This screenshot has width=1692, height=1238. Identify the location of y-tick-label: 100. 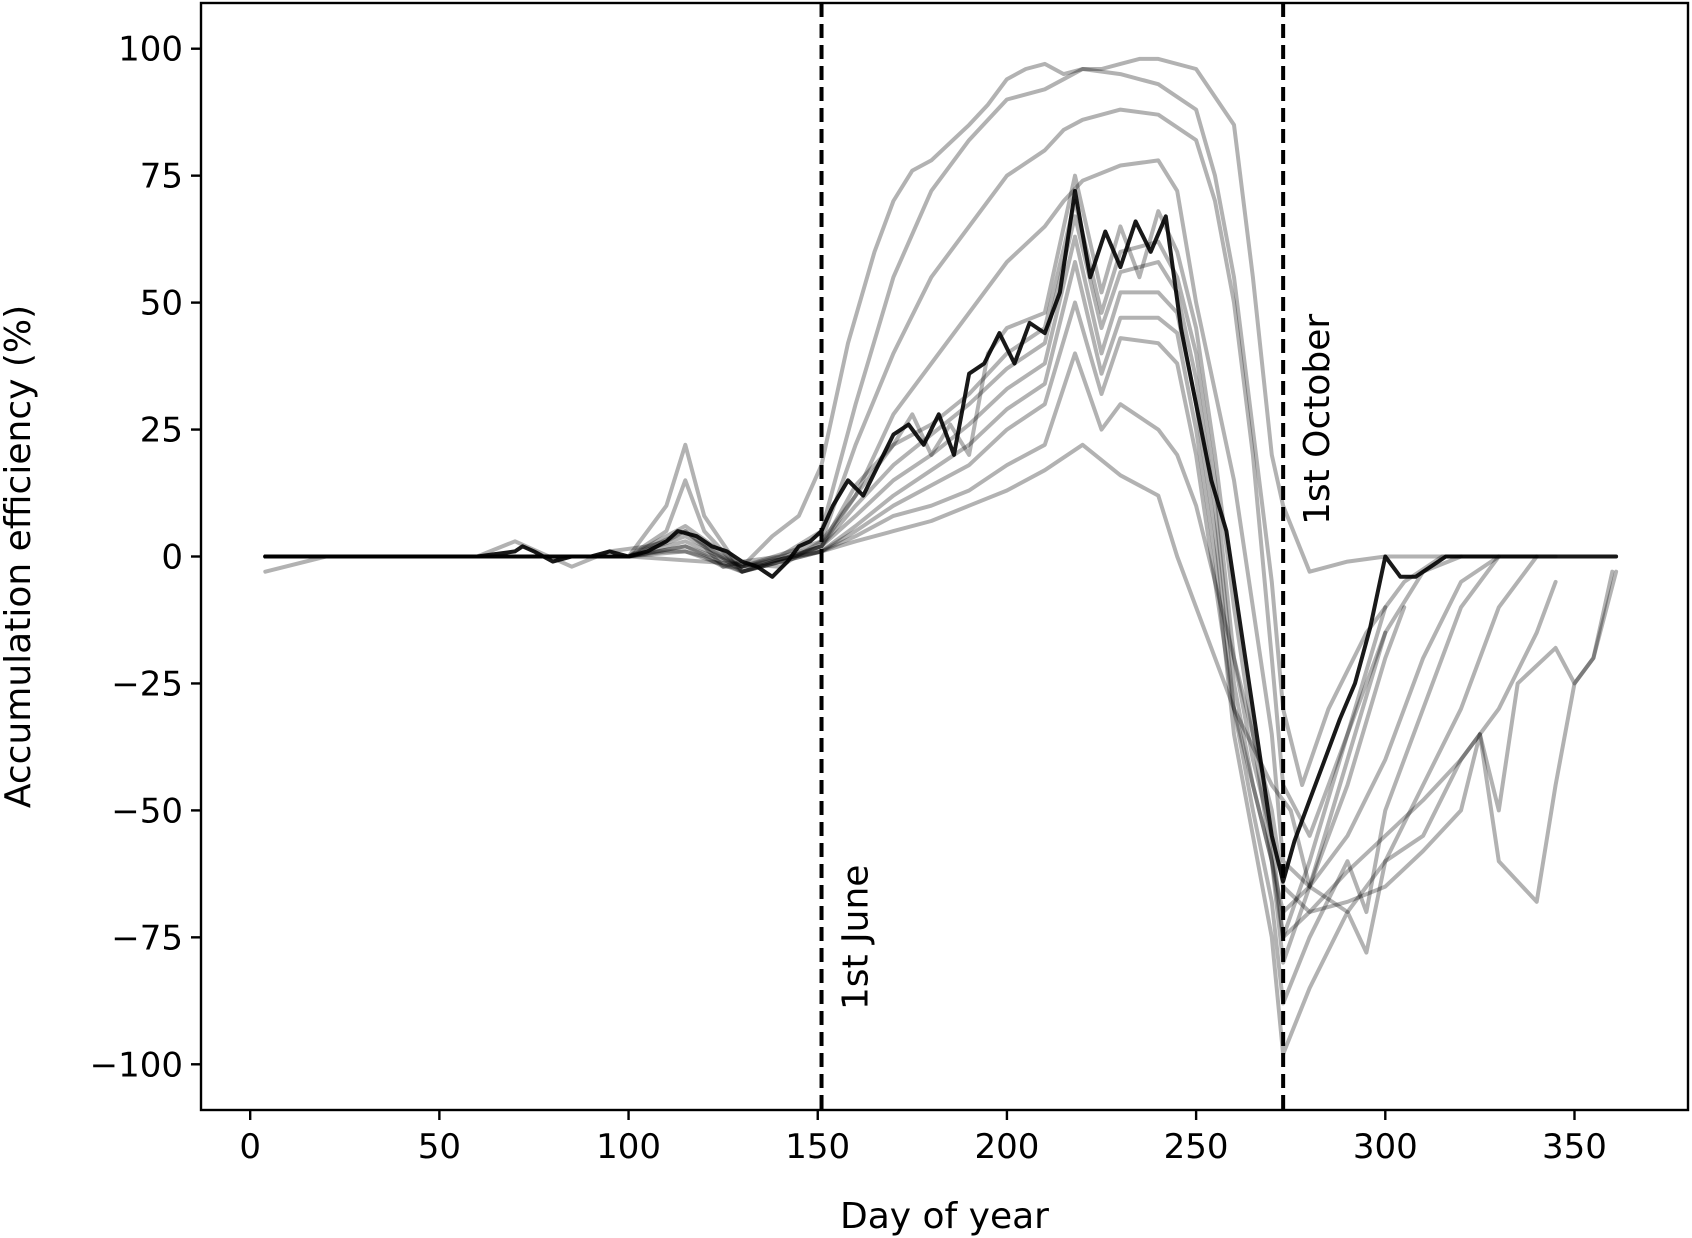
(150, 50).